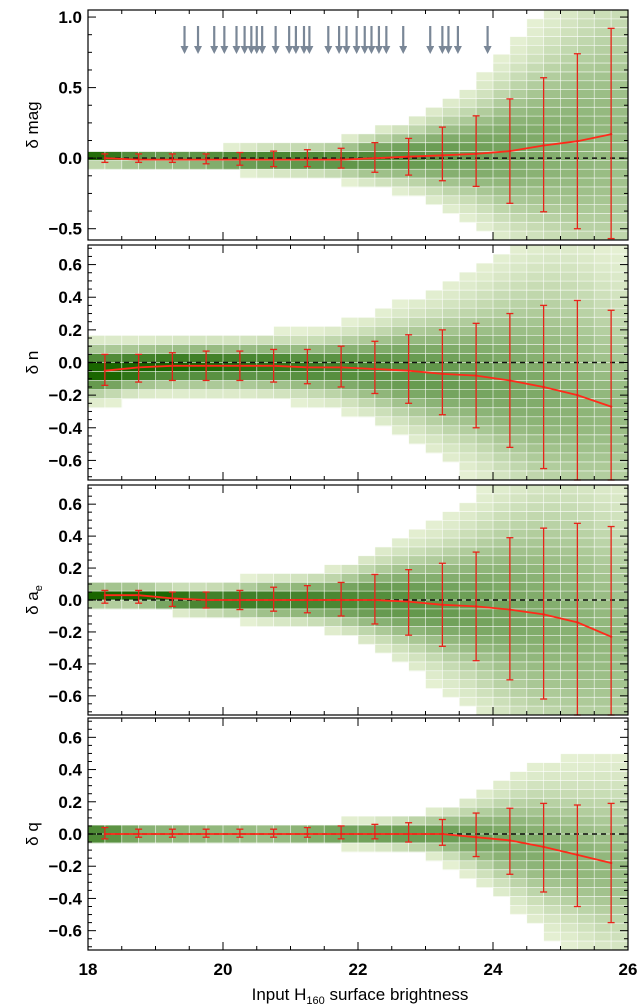 This screenshot has width=642, height=1004. Describe the element at coordinates (65, 898) in the screenshot. I see `y-tick-label: −0.4` at that location.